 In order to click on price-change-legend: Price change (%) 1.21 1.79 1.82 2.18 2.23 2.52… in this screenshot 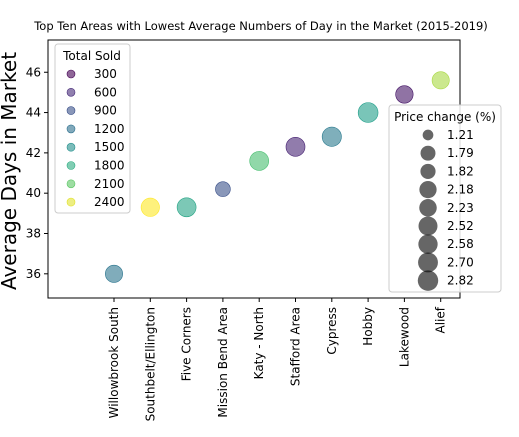, I will do `click(445, 198)`.